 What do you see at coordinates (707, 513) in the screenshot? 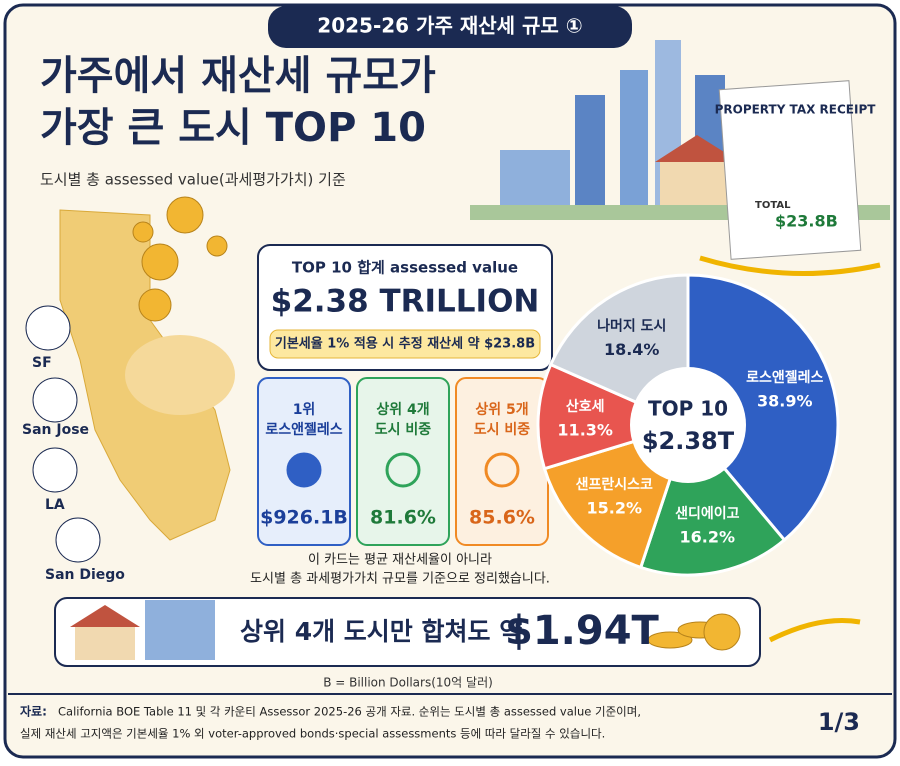
I see `slice-label: 샌디에이고` at bounding box center [707, 513].